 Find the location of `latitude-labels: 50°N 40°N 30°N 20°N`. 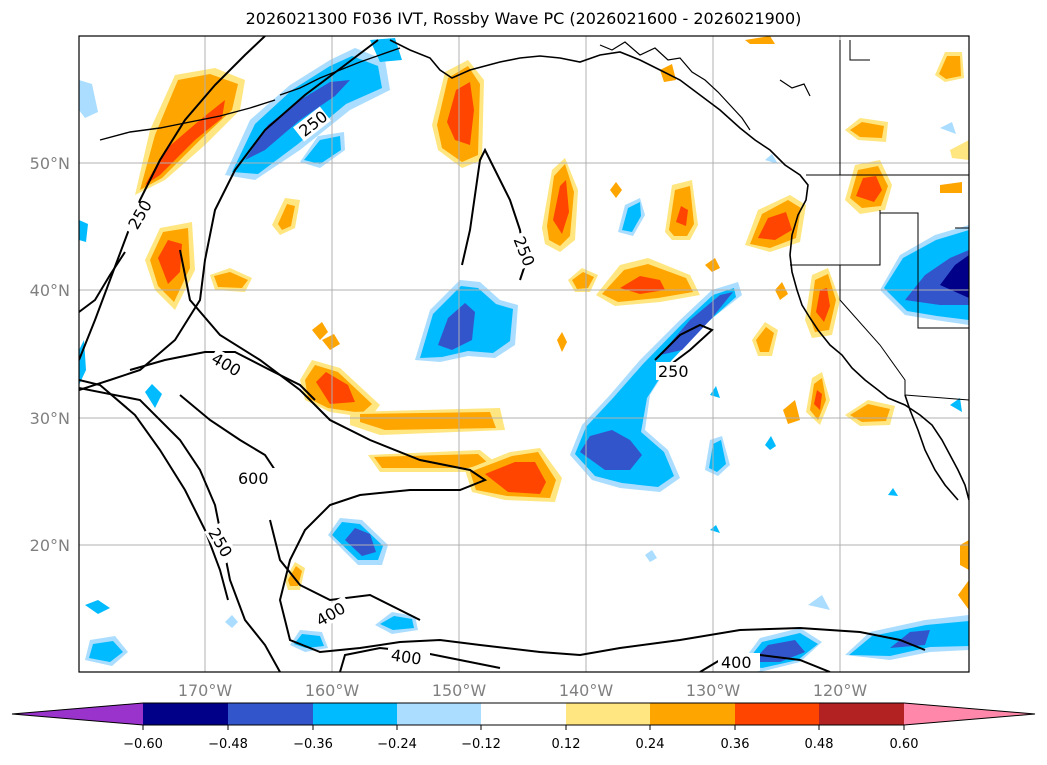

latitude-labels: 50°N 40°N 30°N 20°N is located at coordinates (50, 354).